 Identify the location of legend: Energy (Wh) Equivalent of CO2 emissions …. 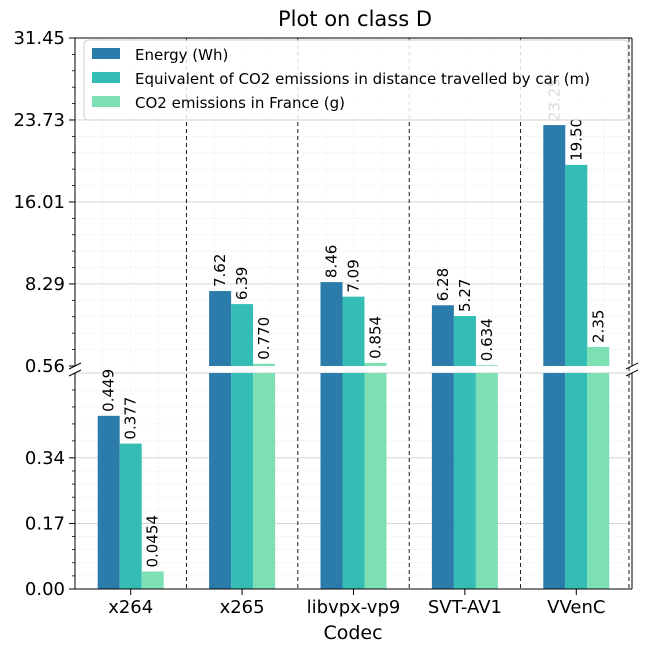
(356, 80).